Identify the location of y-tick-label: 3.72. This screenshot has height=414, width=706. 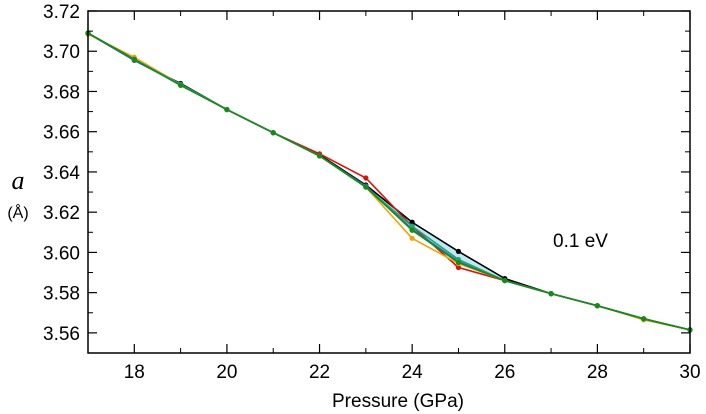
(61, 12).